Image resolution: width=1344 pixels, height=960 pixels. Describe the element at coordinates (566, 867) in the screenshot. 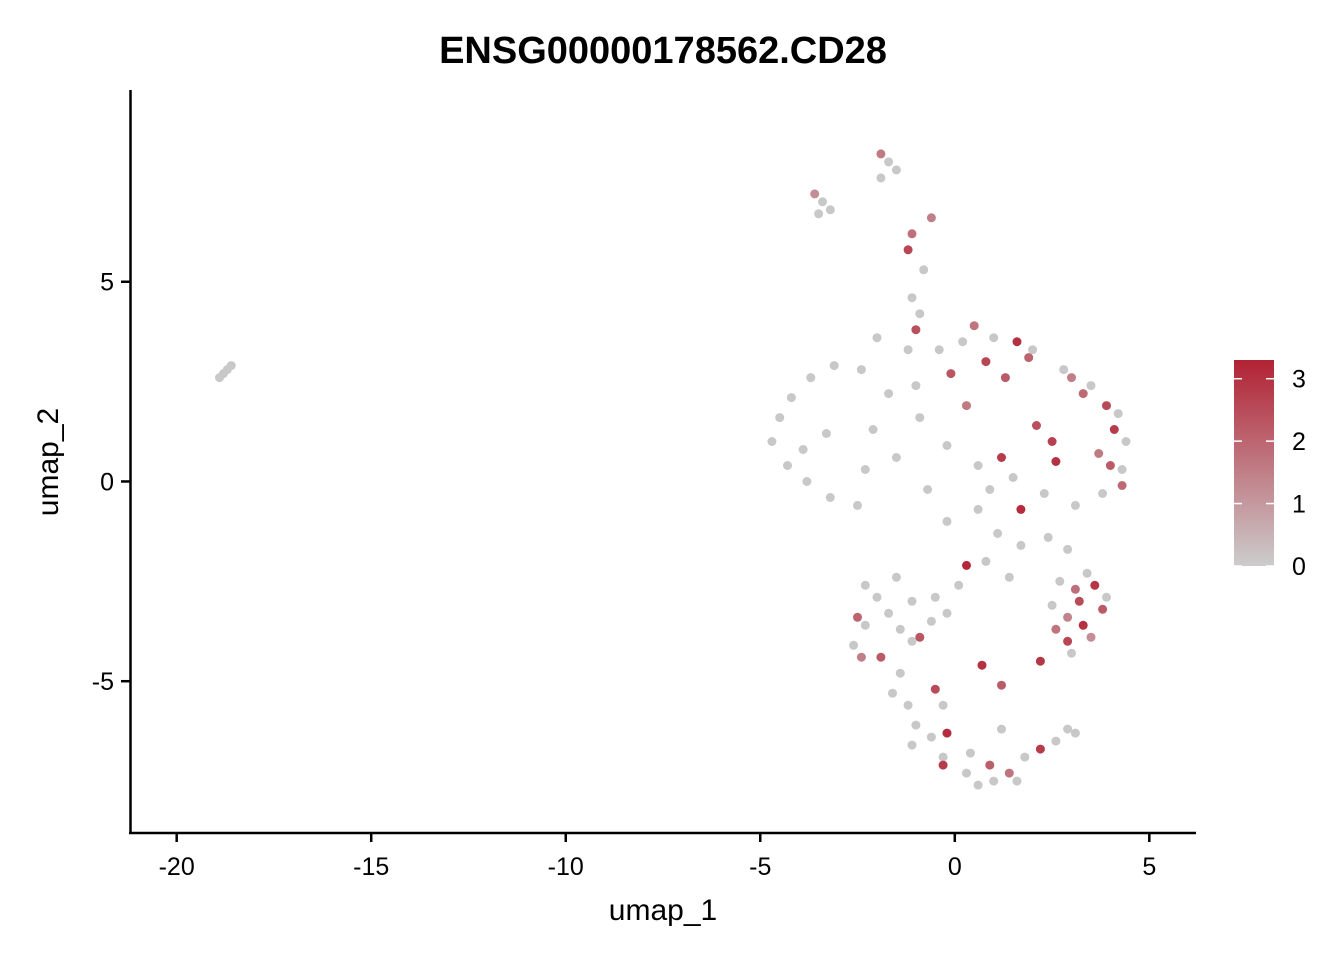

I see `x-tick-label: -10` at that location.